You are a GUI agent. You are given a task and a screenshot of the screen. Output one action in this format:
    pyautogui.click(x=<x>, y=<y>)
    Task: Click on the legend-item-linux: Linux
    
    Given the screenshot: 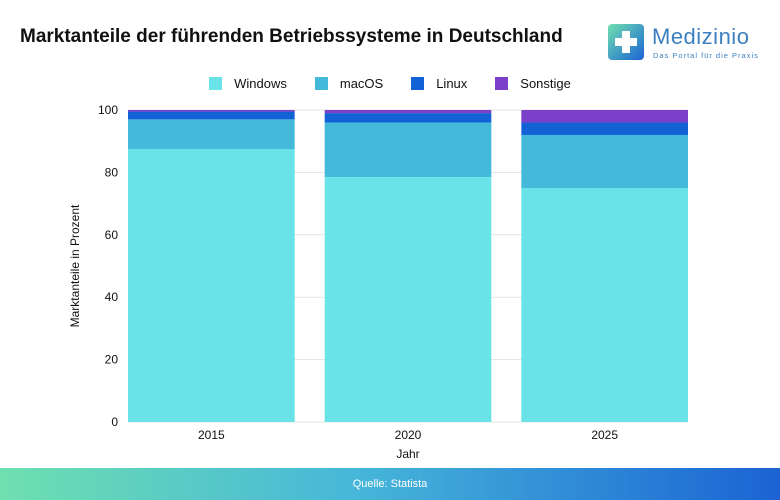 What is the action you would take?
    pyautogui.click(x=439, y=83)
    